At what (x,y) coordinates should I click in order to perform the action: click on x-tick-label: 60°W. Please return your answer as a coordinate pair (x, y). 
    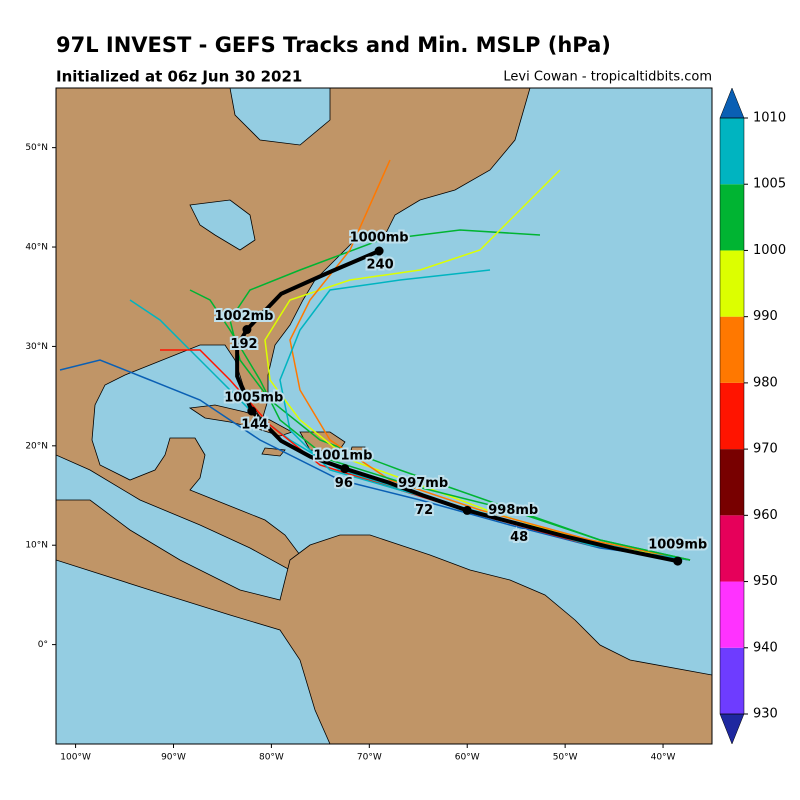
    Looking at the image, I should click on (467, 758).